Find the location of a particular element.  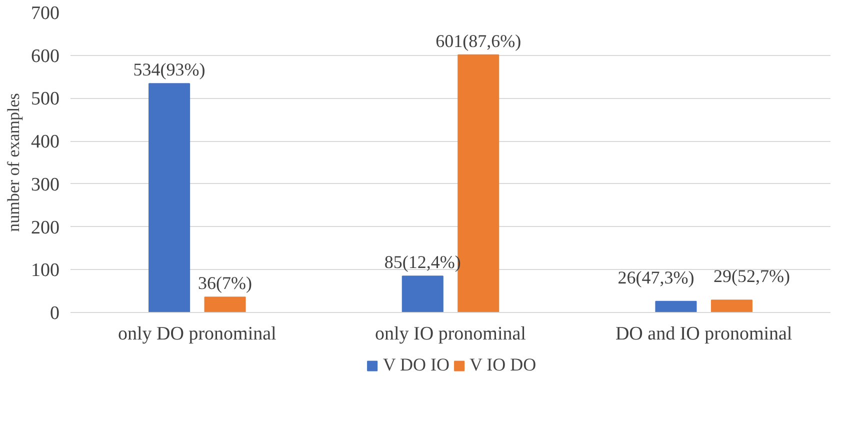

y-tick-label: 0 is located at coordinates (55, 313).